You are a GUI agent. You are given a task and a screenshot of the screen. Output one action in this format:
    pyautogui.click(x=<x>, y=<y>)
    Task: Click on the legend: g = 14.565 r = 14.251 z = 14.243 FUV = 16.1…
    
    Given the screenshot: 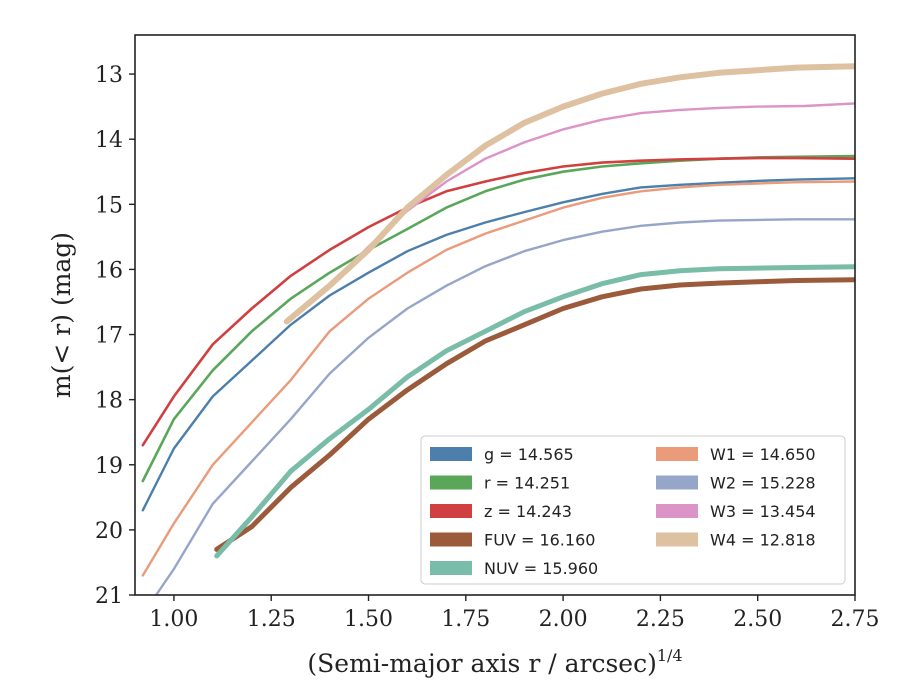 What is the action you would take?
    pyautogui.click(x=633, y=510)
    